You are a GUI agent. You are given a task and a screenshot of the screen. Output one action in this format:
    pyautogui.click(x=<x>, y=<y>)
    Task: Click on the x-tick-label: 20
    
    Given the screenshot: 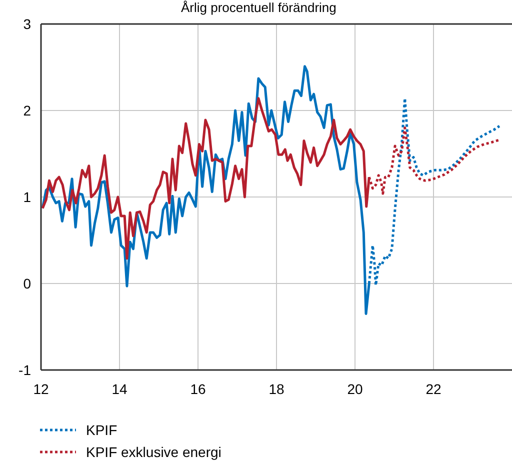 What is the action you would take?
    pyautogui.click(x=355, y=389)
    